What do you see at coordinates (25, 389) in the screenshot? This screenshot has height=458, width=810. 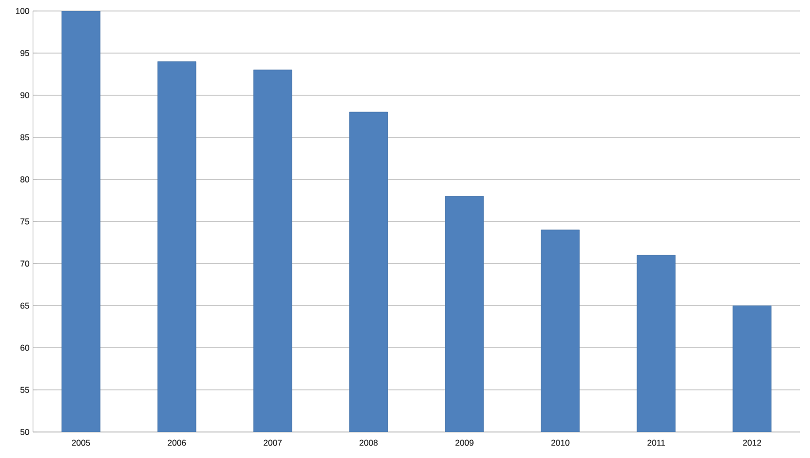 I see `y-tick-label: 55` at bounding box center [25, 389].